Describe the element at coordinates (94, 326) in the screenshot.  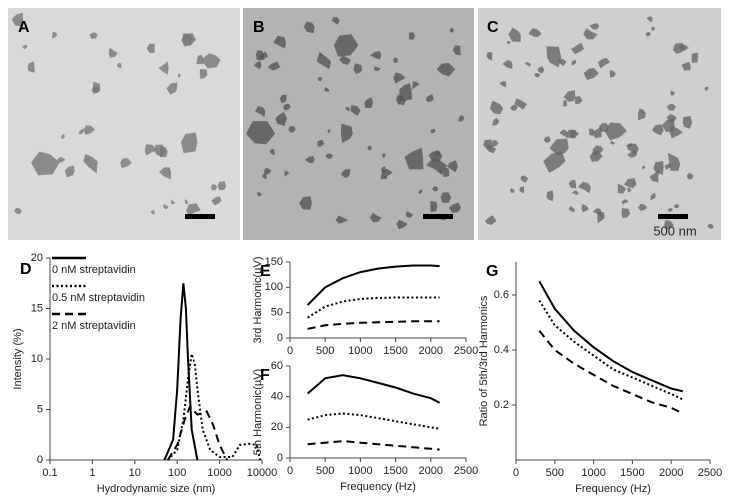
I see `legend-label: 2 nM streptavidin` at that location.